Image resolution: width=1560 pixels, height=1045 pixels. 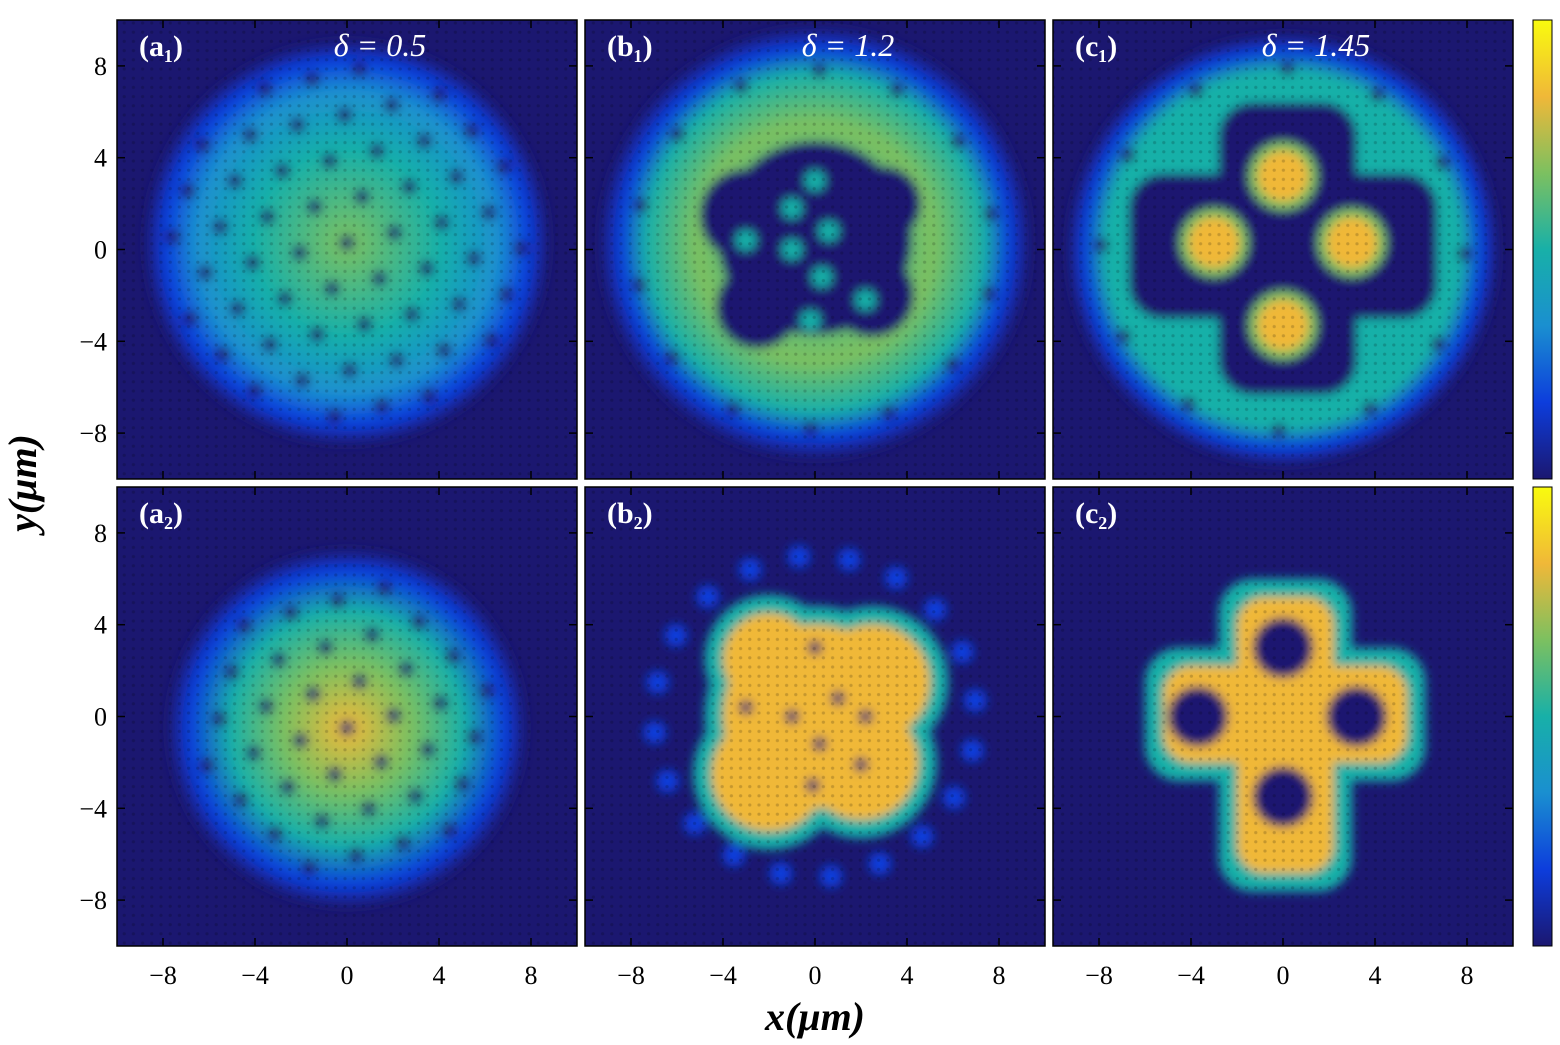 What do you see at coordinates (630, 513) in the screenshot?
I see `panel-label: (b₂)` at bounding box center [630, 513].